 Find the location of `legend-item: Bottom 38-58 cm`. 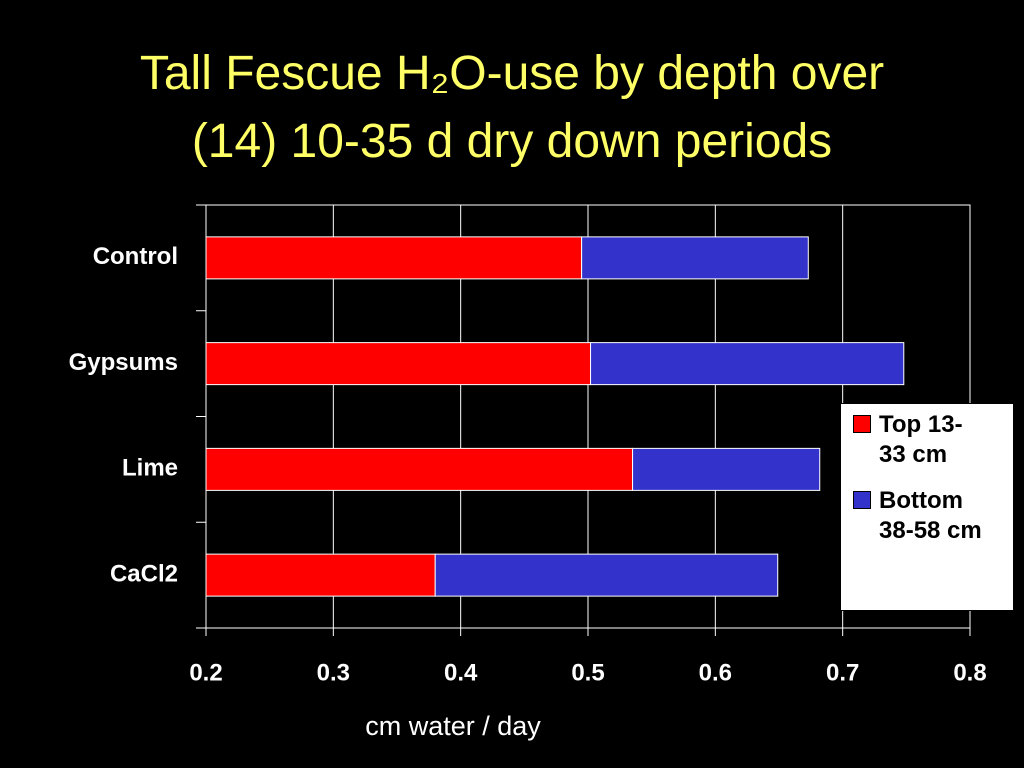

legend-item: Bottom 38-58 cm is located at coordinates (930, 516).